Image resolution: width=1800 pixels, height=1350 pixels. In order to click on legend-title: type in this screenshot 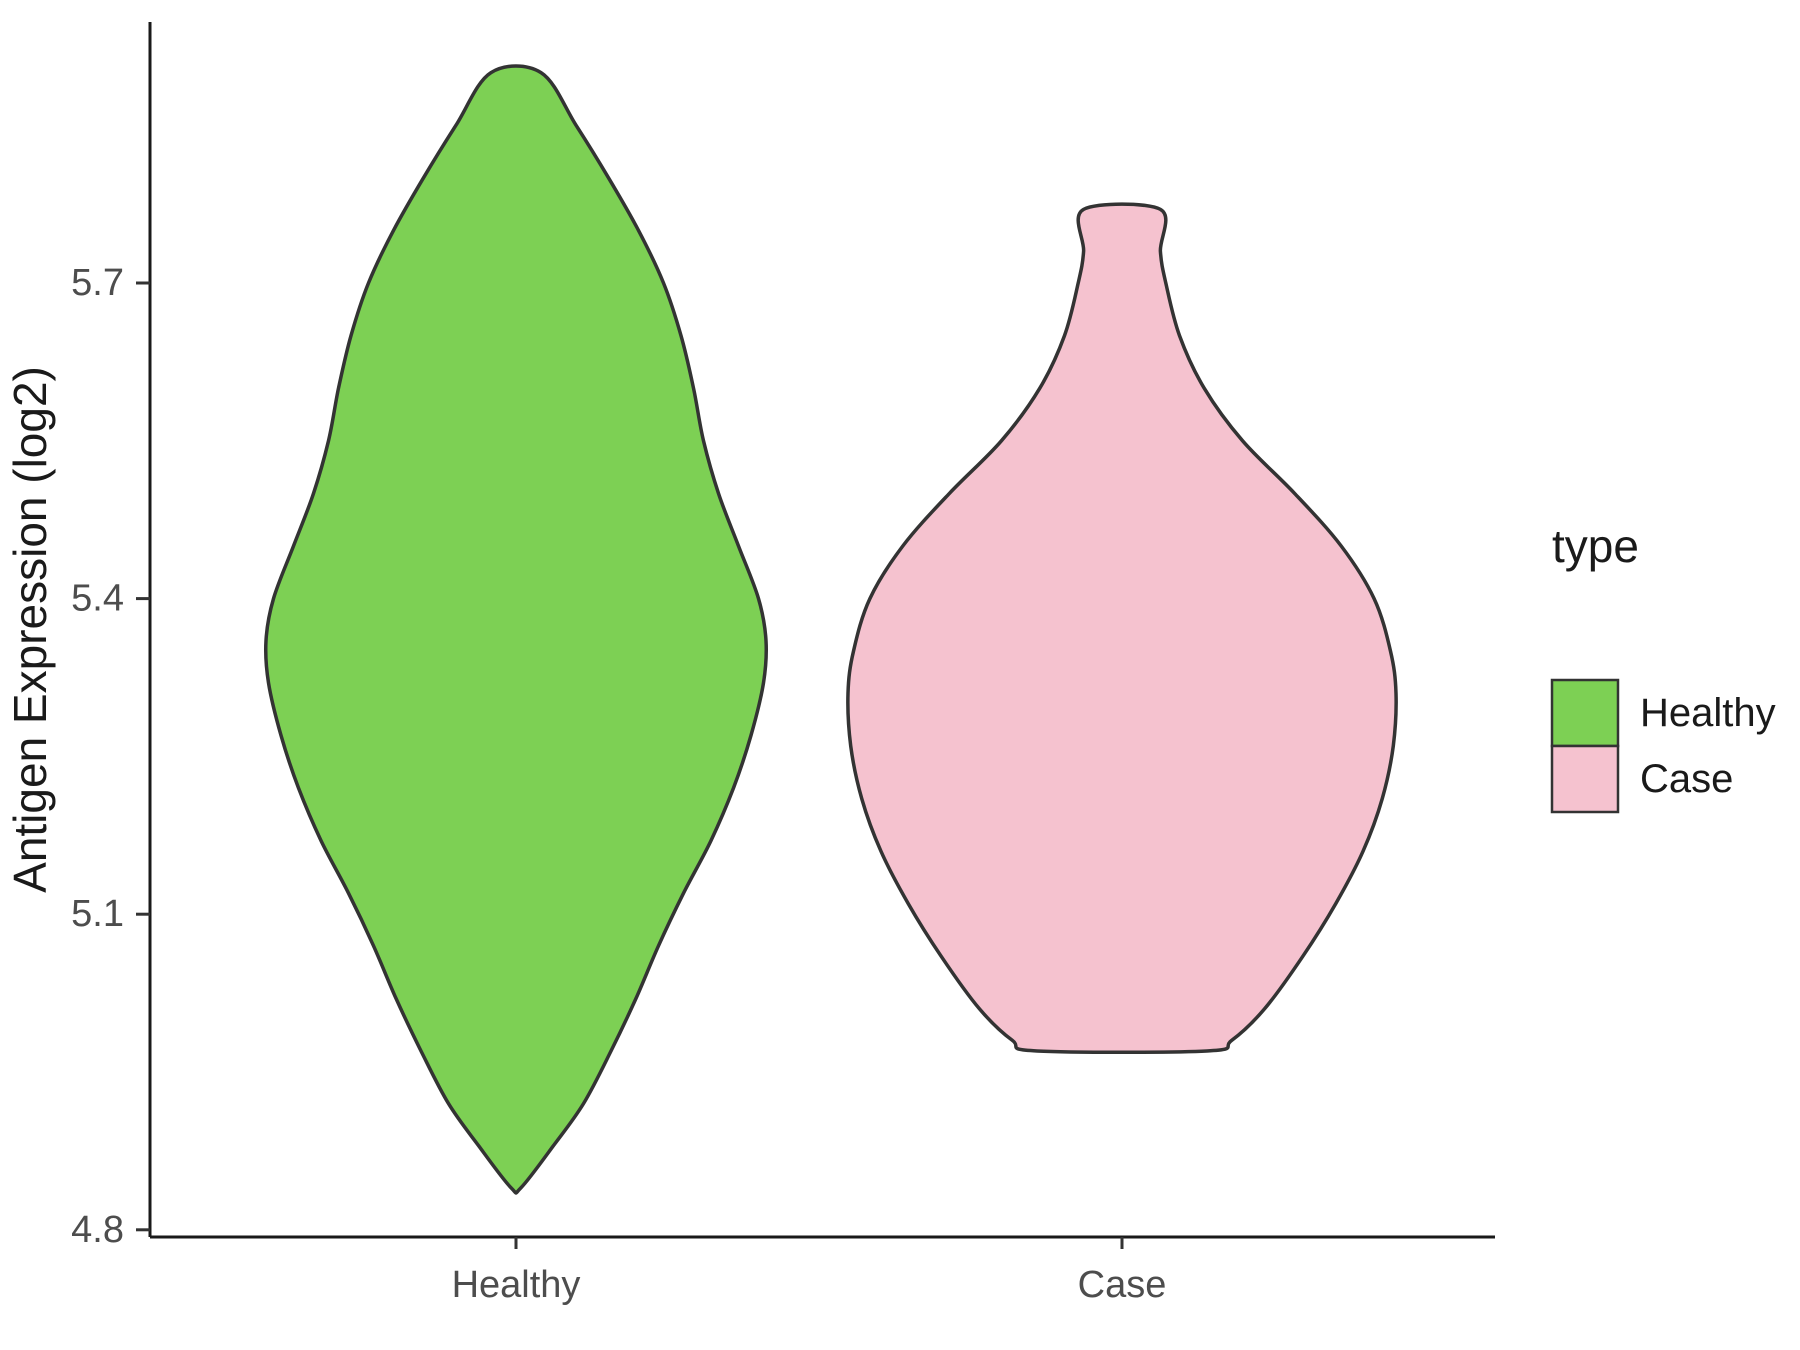, I will do `click(1595, 546)`.